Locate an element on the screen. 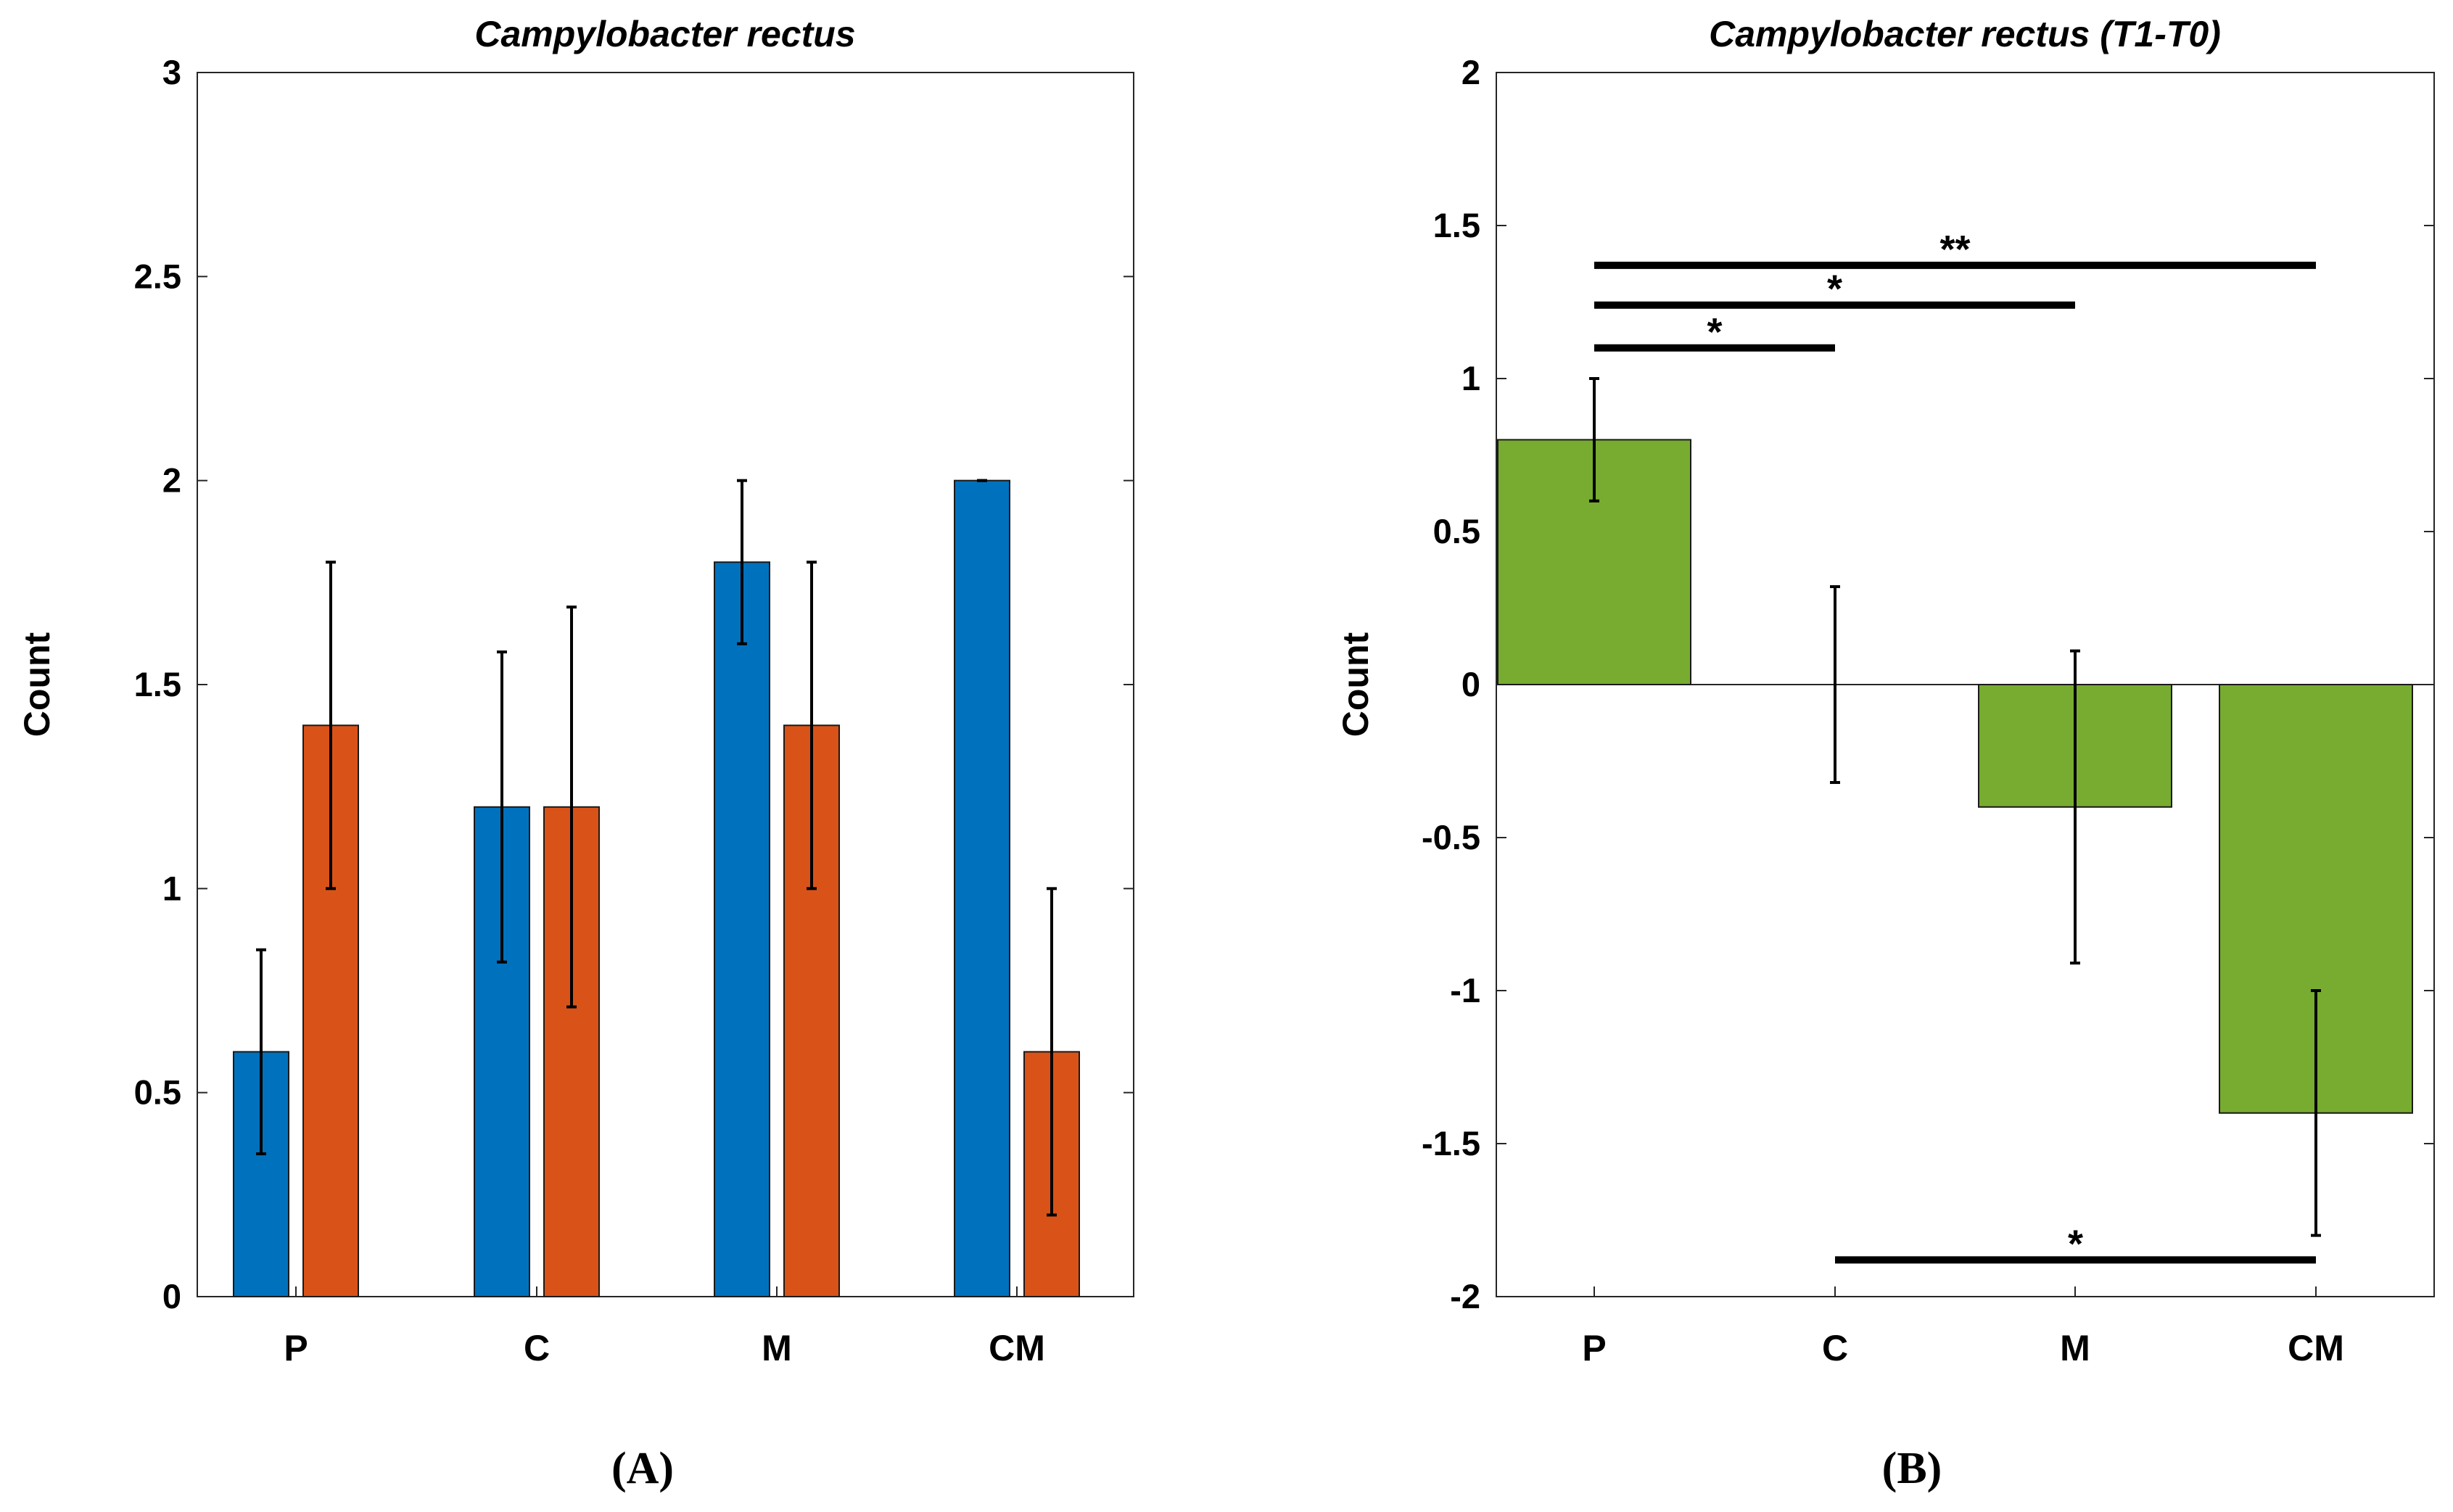  panel-label: (B) is located at coordinates (1912, 1468).